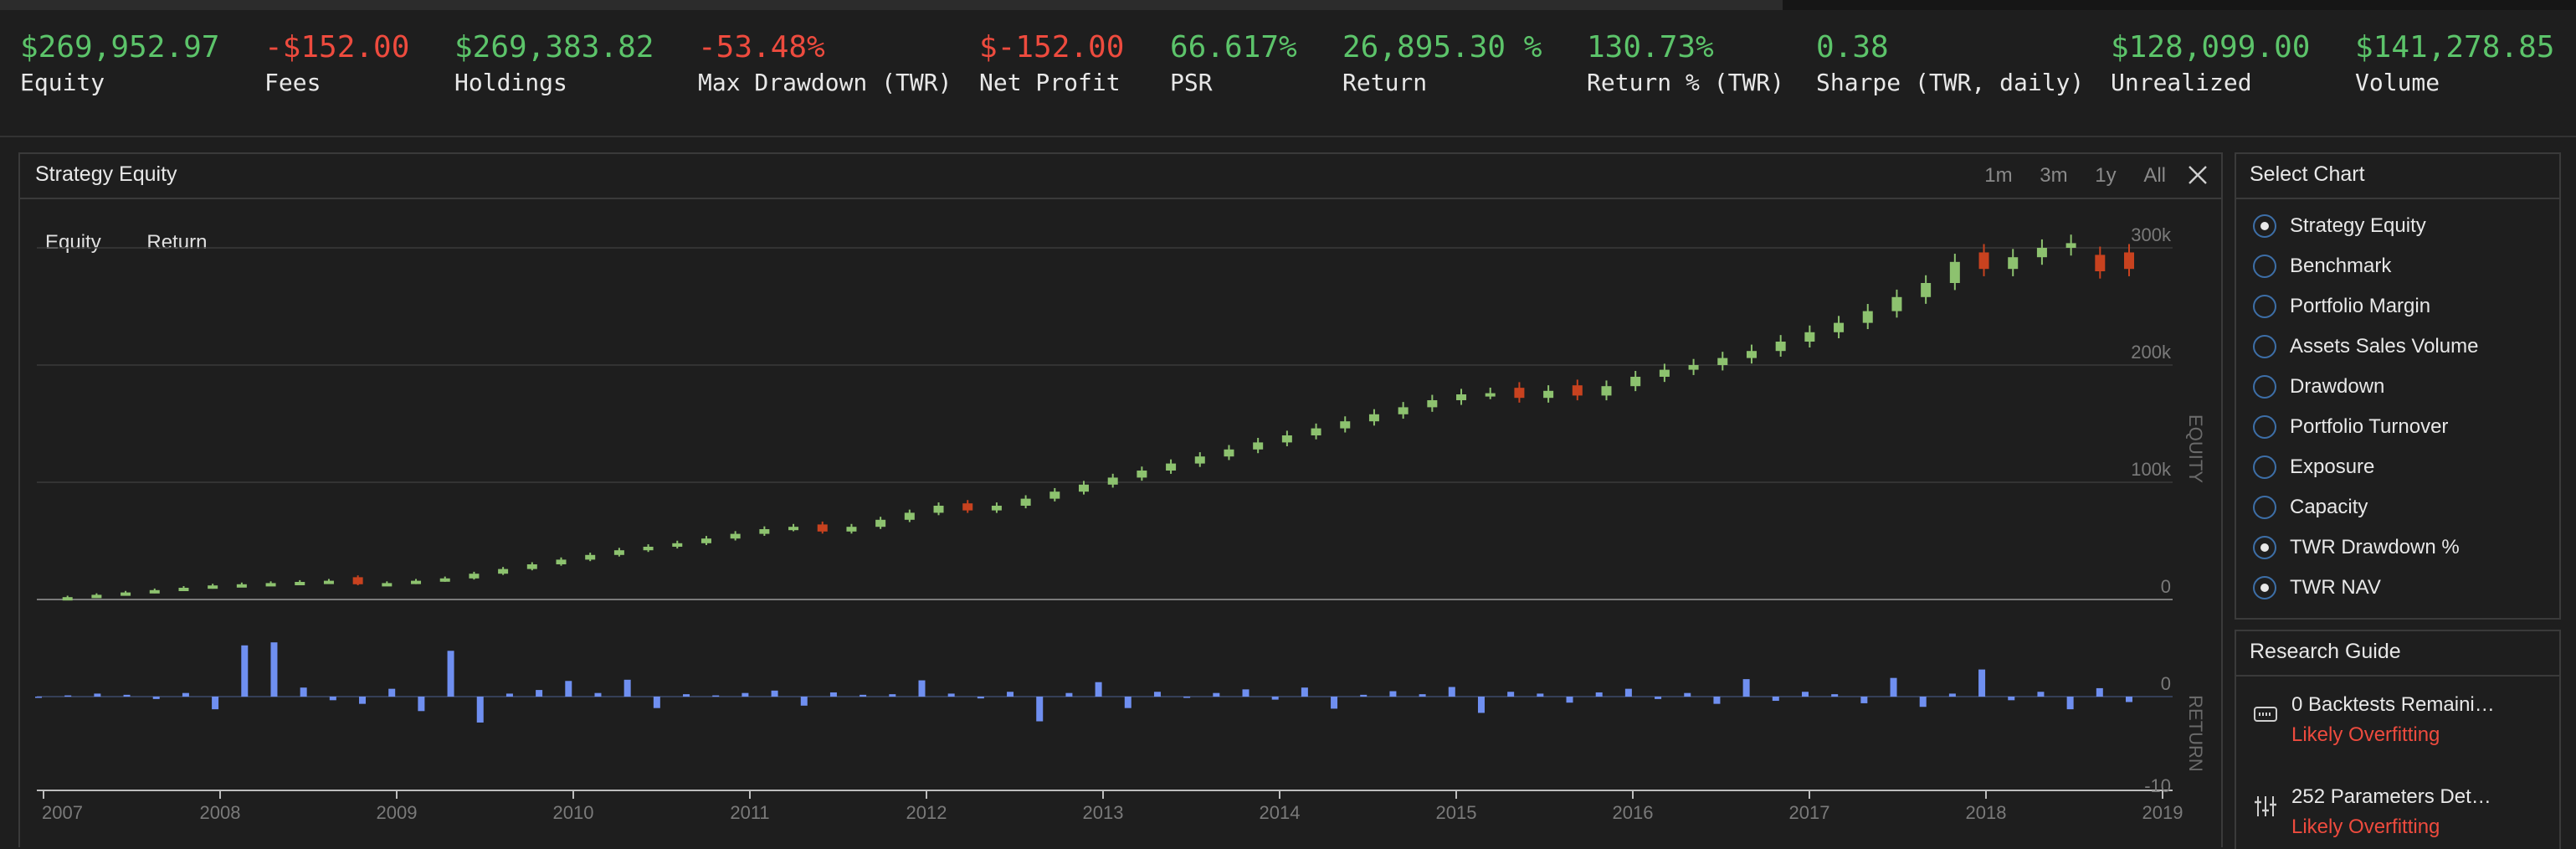  I want to click on top-bar, so click(1288, 5).